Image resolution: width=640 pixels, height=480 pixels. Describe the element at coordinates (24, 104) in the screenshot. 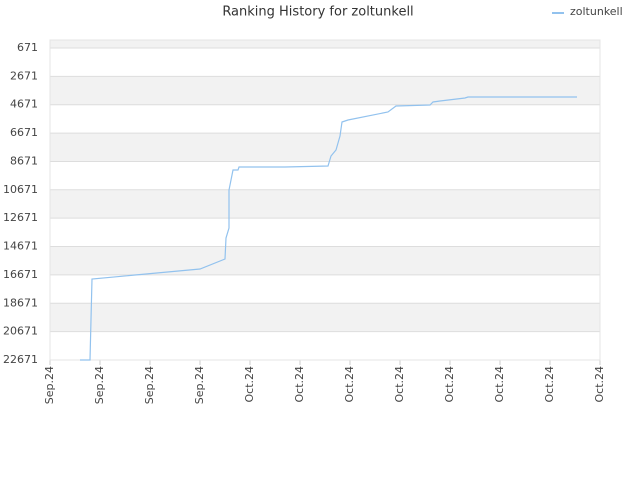

I see `y-tick-label: 4671` at that location.